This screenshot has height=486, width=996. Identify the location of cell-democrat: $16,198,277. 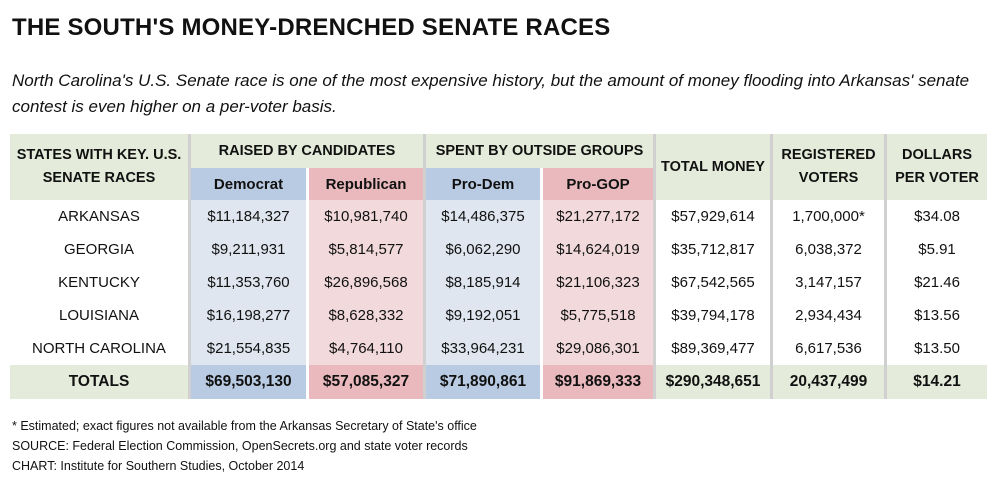
(247, 315).